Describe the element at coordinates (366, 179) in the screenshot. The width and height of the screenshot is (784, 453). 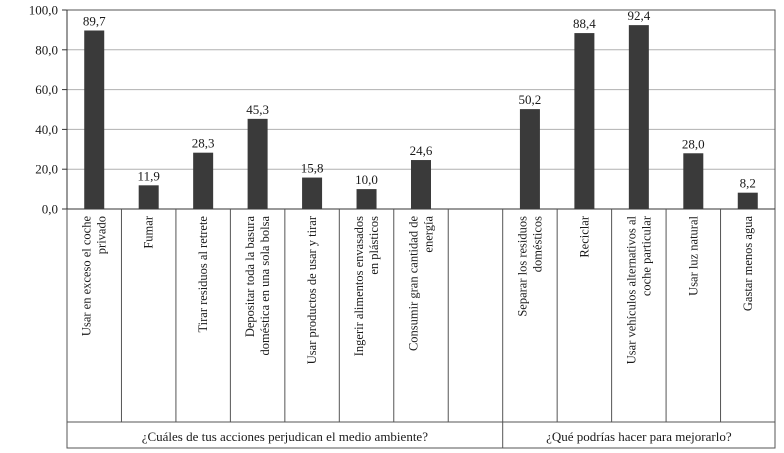
I see `data-label: 10,0` at that location.